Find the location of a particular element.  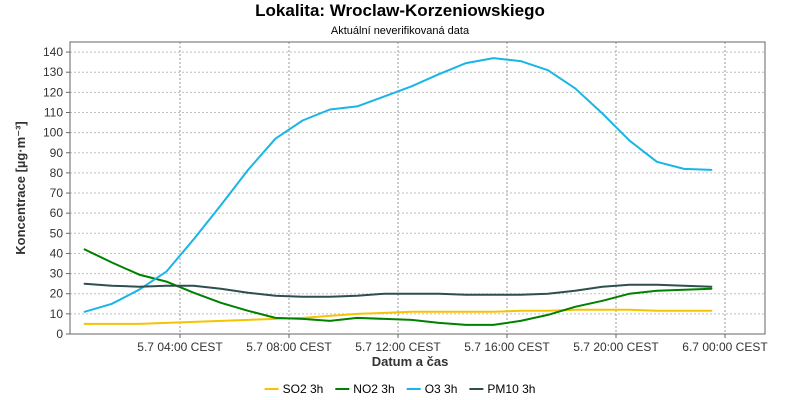

legend-item: PM10 3h is located at coordinates (502, 389).